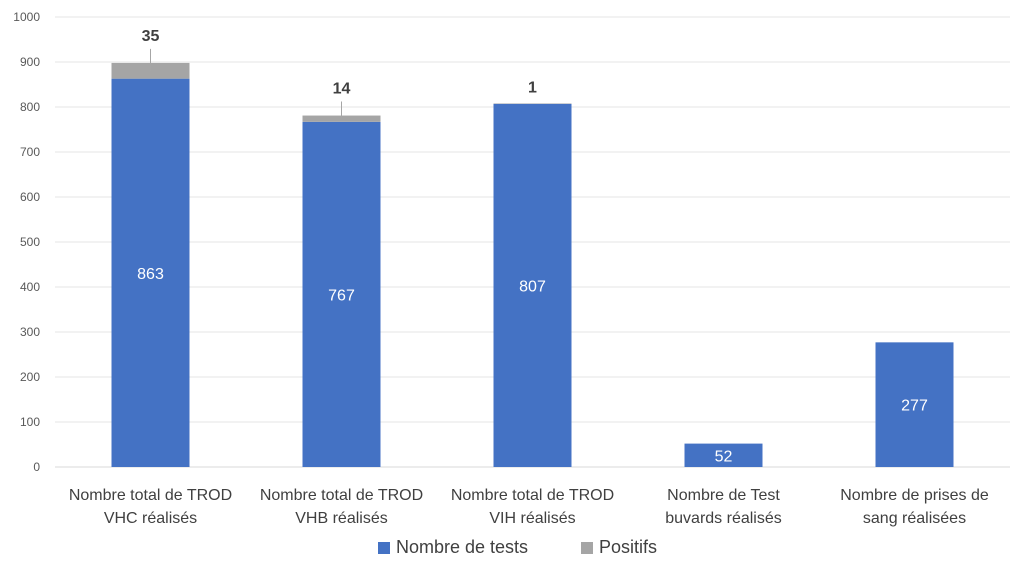  Describe the element at coordinates (723, 495) in the screenshot. I see `x-category-label: Nombre de Test` at that location.